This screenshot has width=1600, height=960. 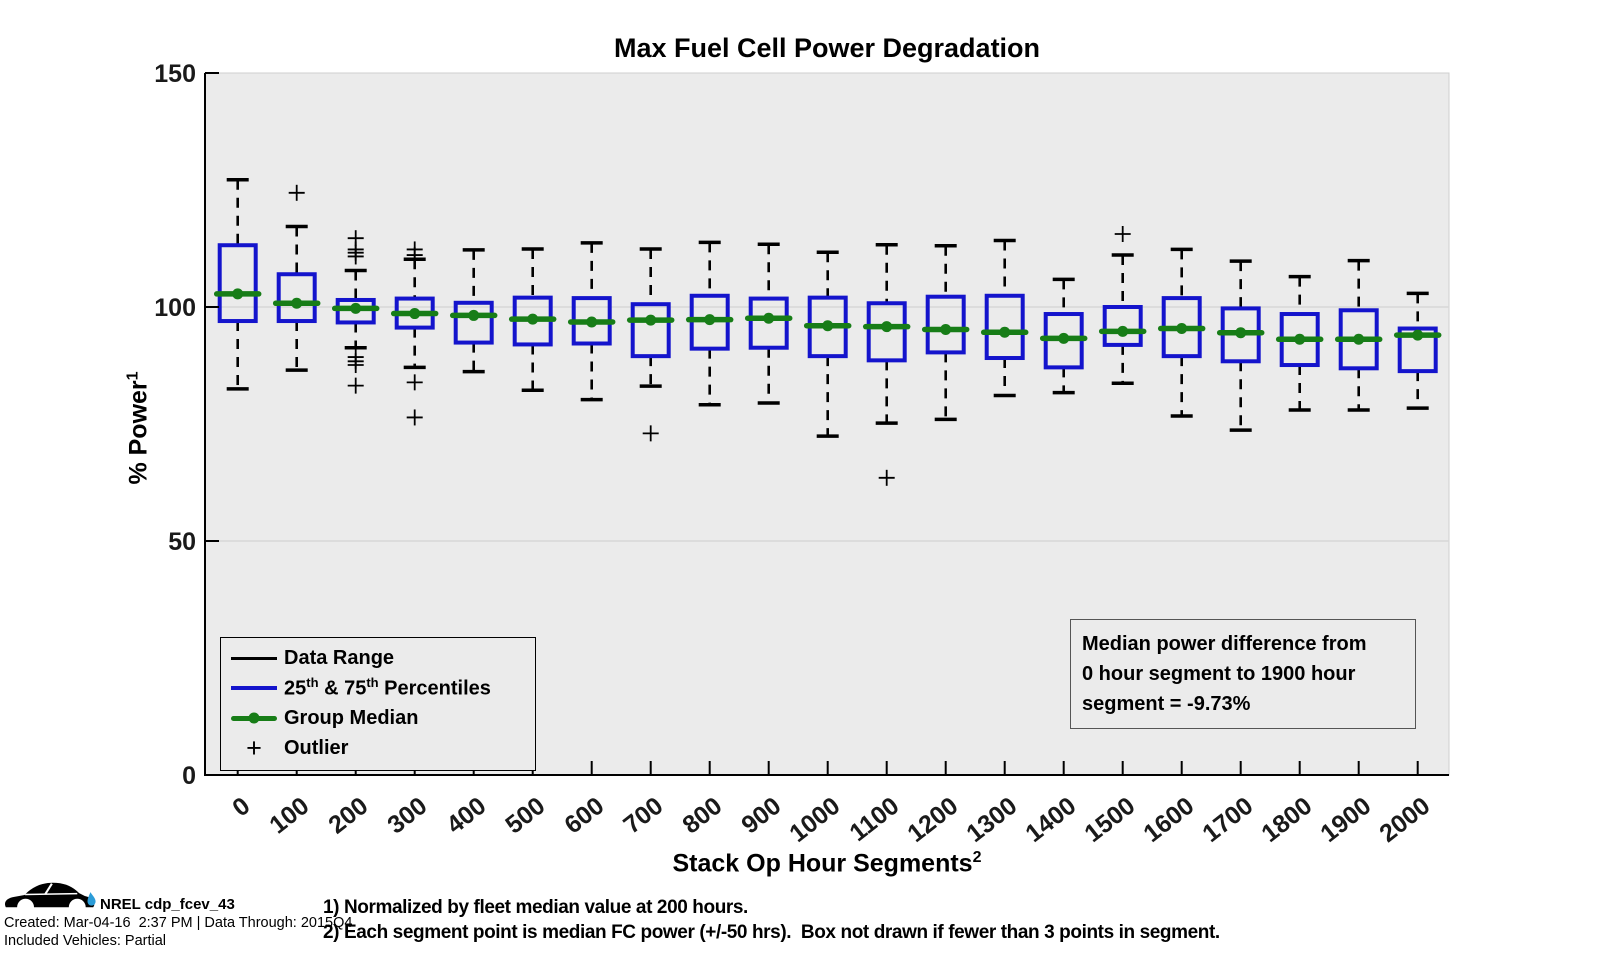 I want to click on box-group-2000, so click(x=1417, y=350).